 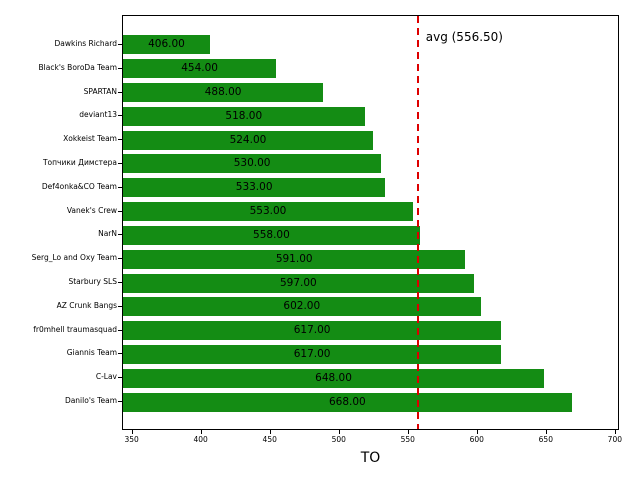 I want to click on bar-value-label: 648.00, so click(x=333, y=377).